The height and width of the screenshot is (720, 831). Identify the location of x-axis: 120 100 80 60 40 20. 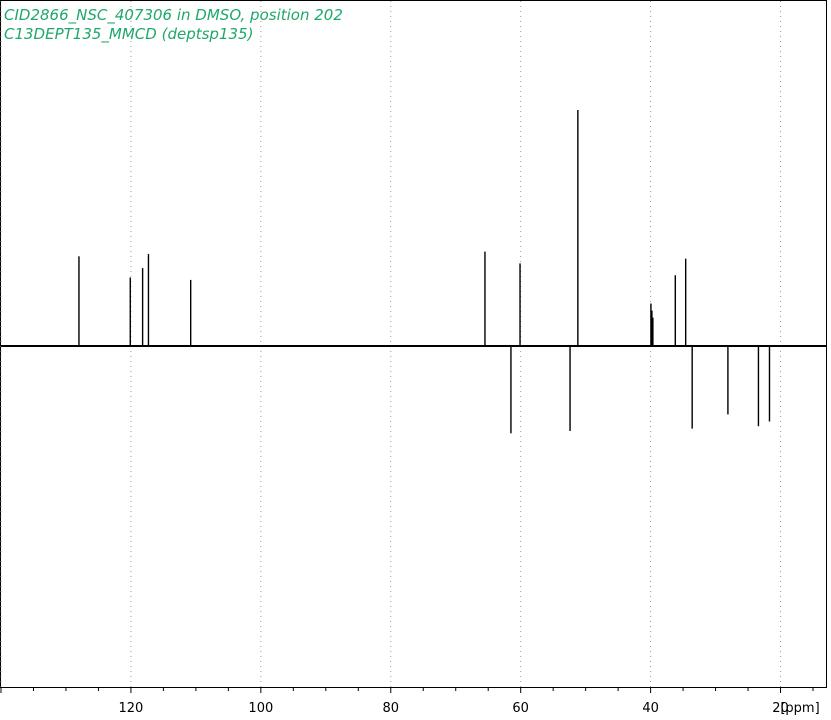
(407, 701).